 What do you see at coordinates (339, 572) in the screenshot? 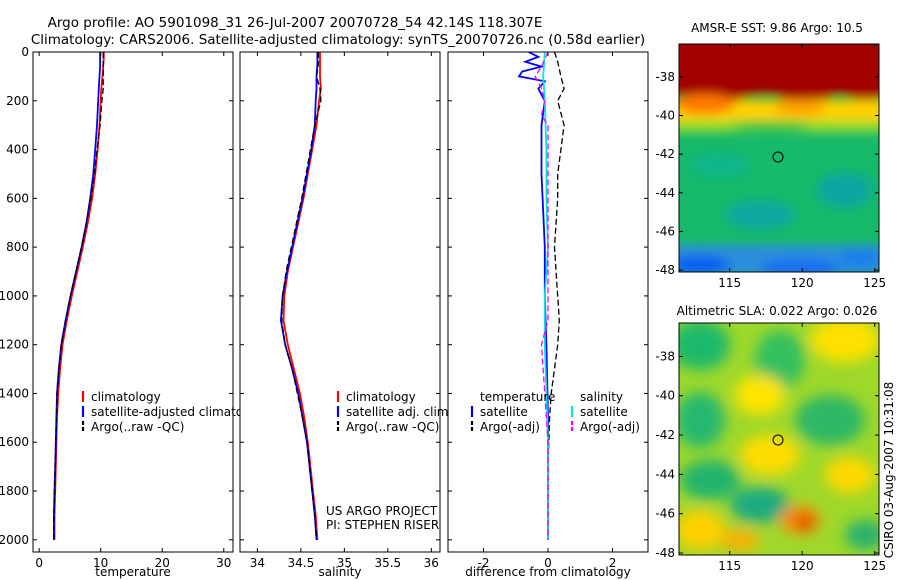
I see `salinity-xlabel: salinity` at bounding box center [339, 572].